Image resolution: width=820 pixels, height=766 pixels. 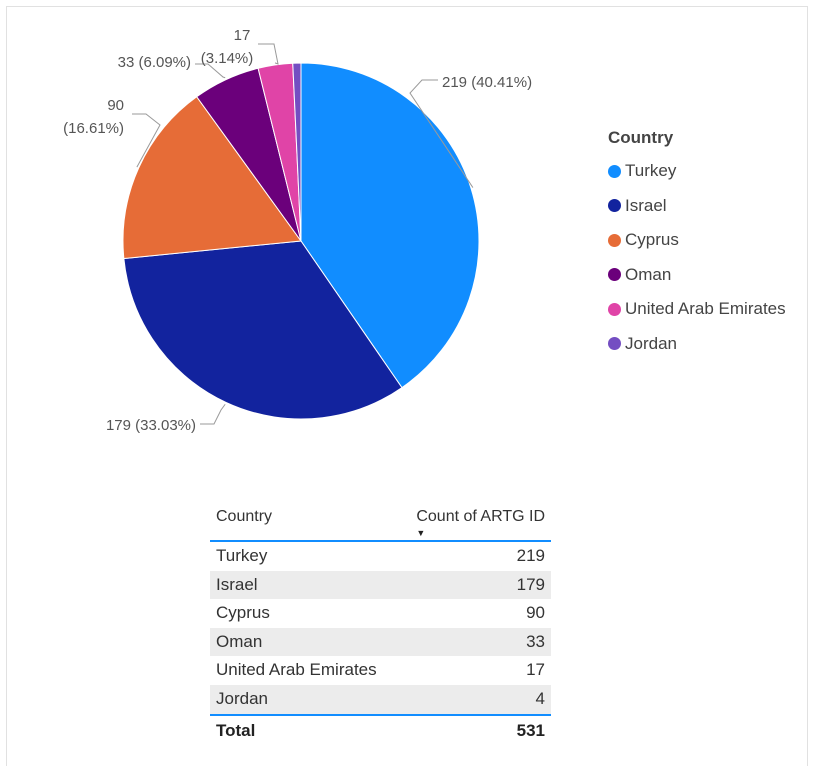 What do you see at coordinates (535, 613) in the screenshot?
I see `table-cell-count: 90` at bounding box center [535, 613].